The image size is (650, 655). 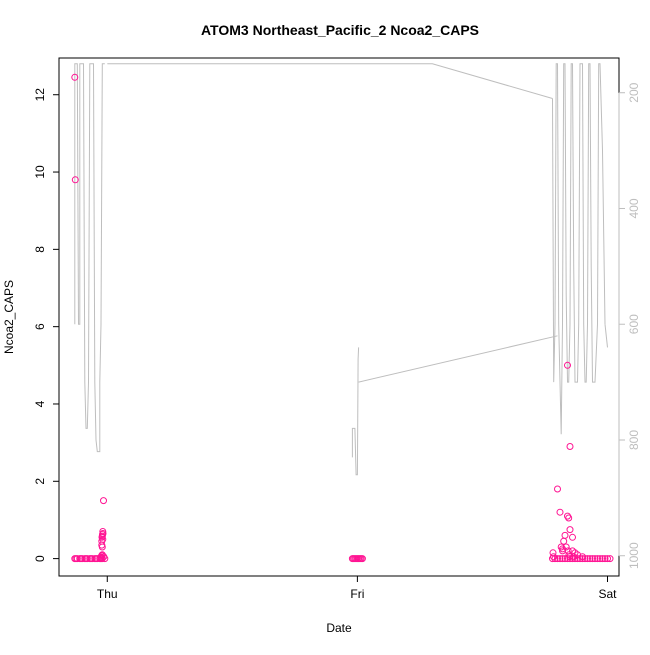 What do you see at coordinates (634, 324) in the screenshot?
I see `y2-tick-label: 600` at bounding box center [634, 324].